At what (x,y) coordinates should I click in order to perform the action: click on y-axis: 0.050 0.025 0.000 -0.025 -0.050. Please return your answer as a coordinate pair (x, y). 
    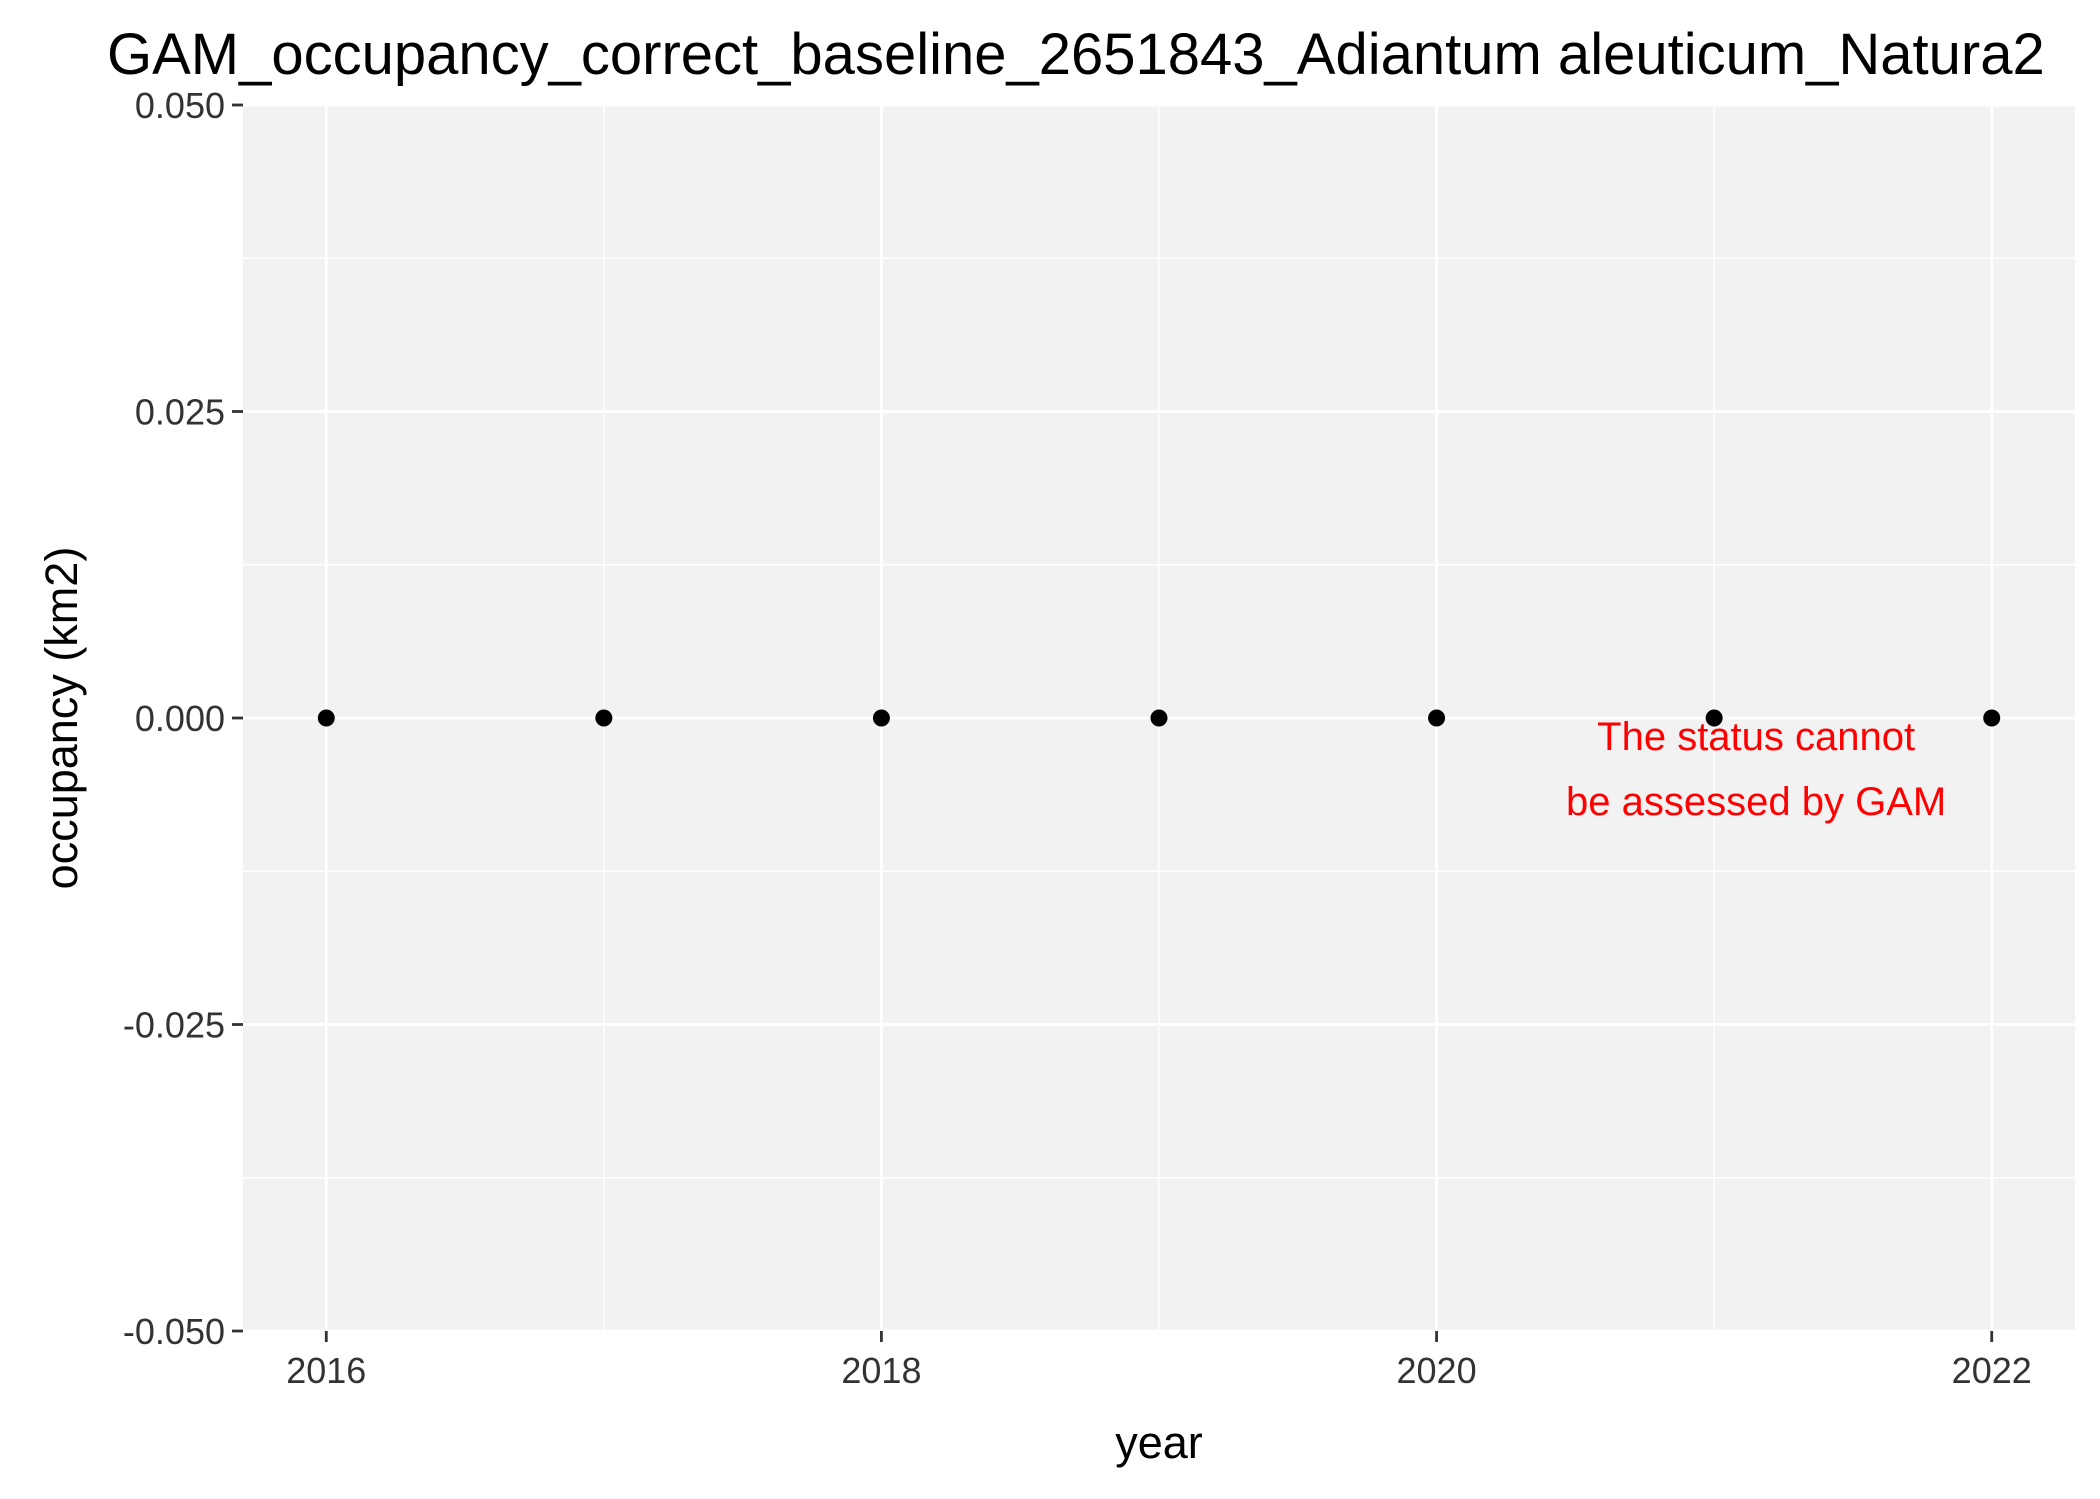
    Looking at the image, I should click on (183, 718).